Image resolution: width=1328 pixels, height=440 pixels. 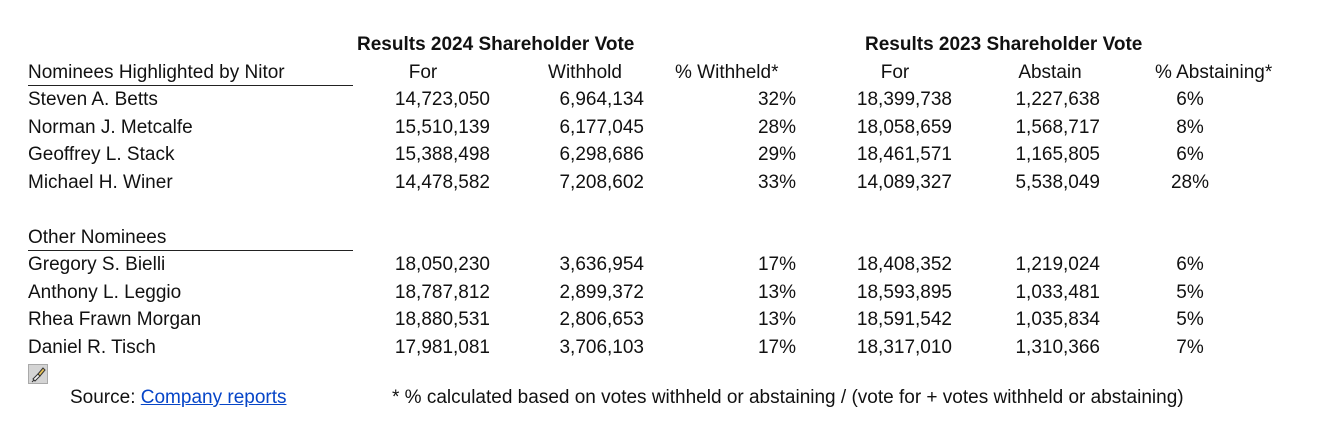 What do you see at coordinates (110, 127) in the screenshot?
I see `nominee-name: Norman J. Metcalfe` at bounding box center [110, 127].